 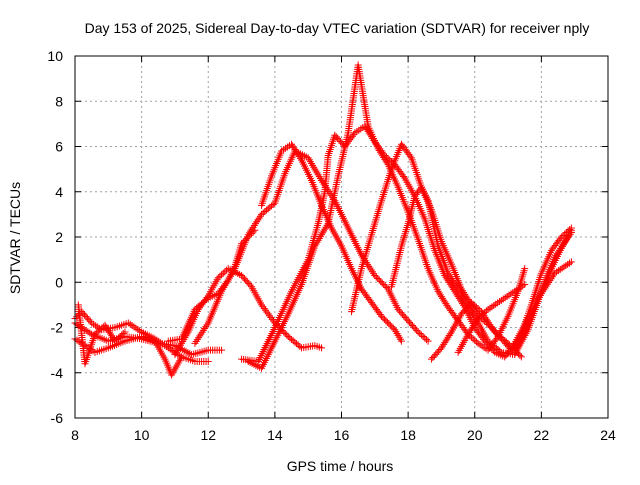 I want to click on y-tick-label: 6, so click(x=59, y=147).